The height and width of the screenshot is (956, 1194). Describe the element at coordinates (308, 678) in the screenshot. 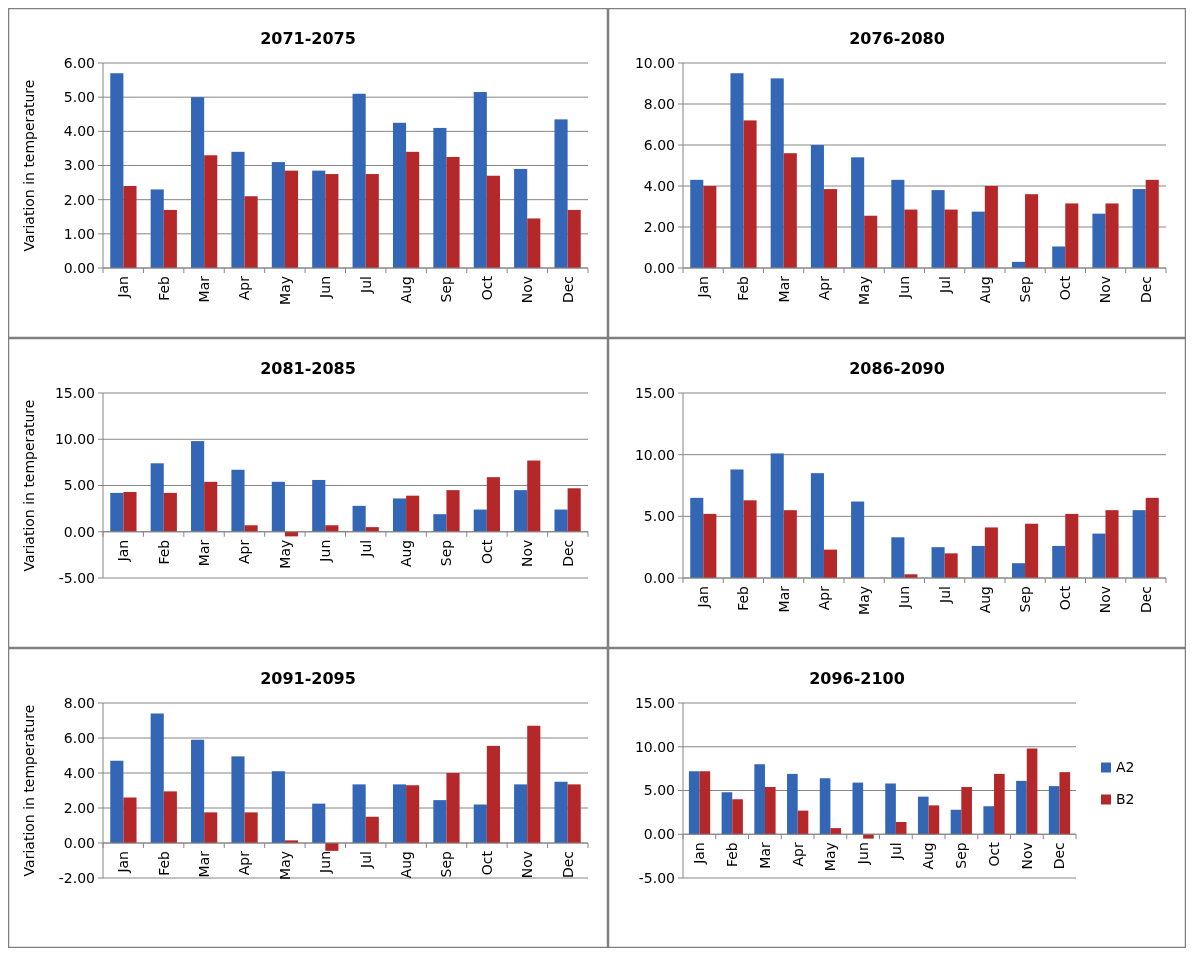

I see `chart-title: 2091-2095` at that location.